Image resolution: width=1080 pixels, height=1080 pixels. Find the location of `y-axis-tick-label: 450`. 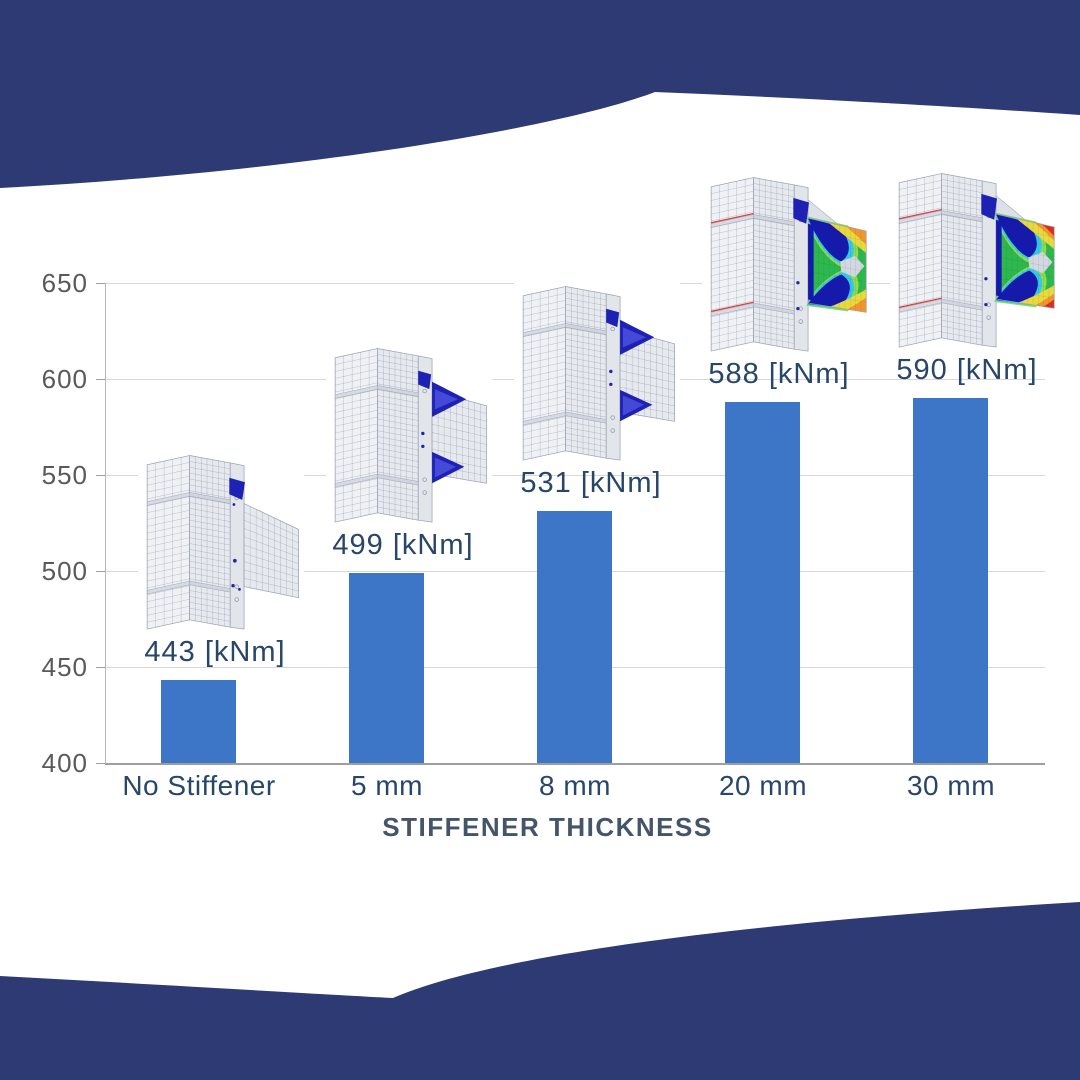

y-axis-tick-label: 450 is located at coordinates (64, 667).